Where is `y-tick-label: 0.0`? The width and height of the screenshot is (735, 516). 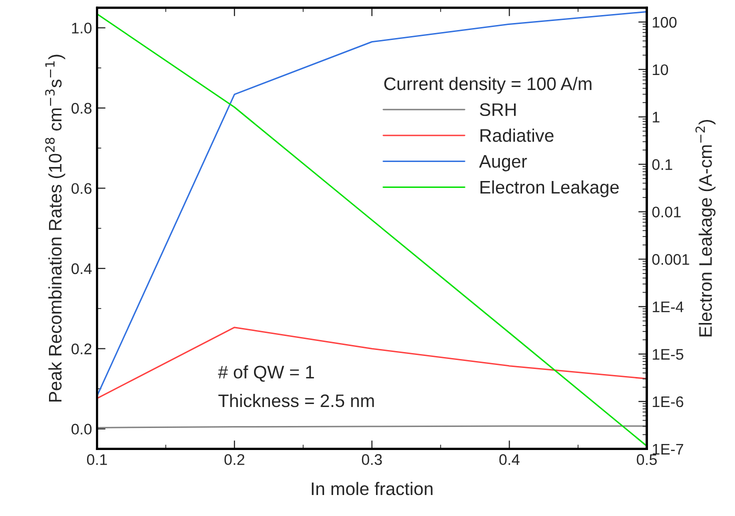
y-tick-label: 0.0 is located at coordinates (82, 429).